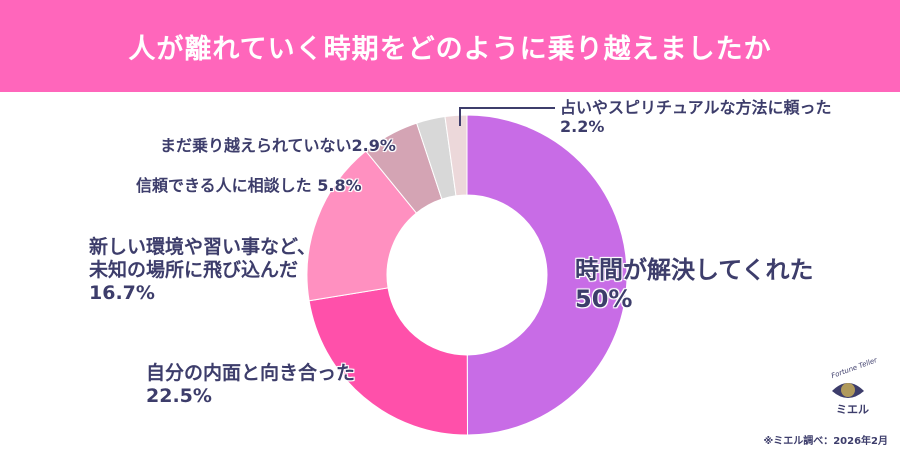 The height and width of the screenshot is (450, 900). Describe the element at coordinates (194, 269) in the screenshot. I see `label-new-env-line2: 未知の場所に飛び込んだ` at that location.